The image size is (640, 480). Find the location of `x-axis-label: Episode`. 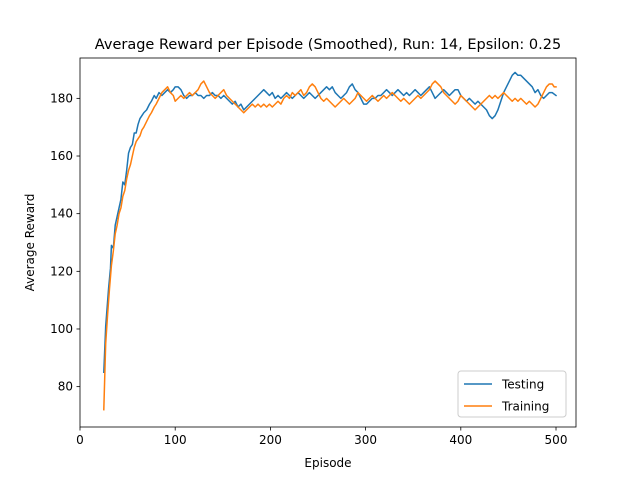

x-axis-label: Episode is located at coordinates (327, 463).